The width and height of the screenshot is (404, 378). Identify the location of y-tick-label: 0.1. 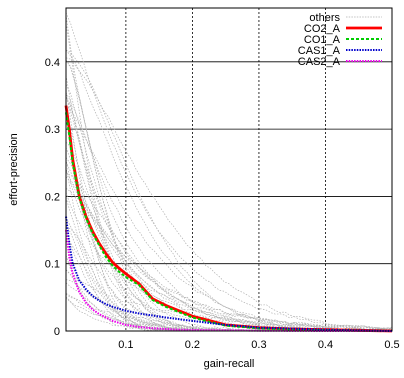
(52, 265).